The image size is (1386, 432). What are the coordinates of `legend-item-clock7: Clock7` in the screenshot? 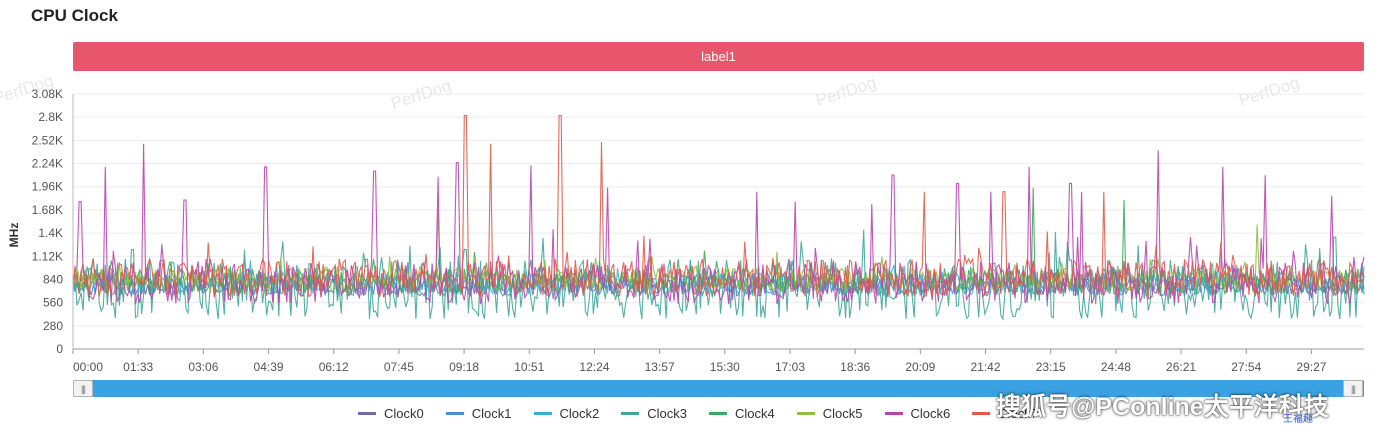 It's located at (1005, 413).